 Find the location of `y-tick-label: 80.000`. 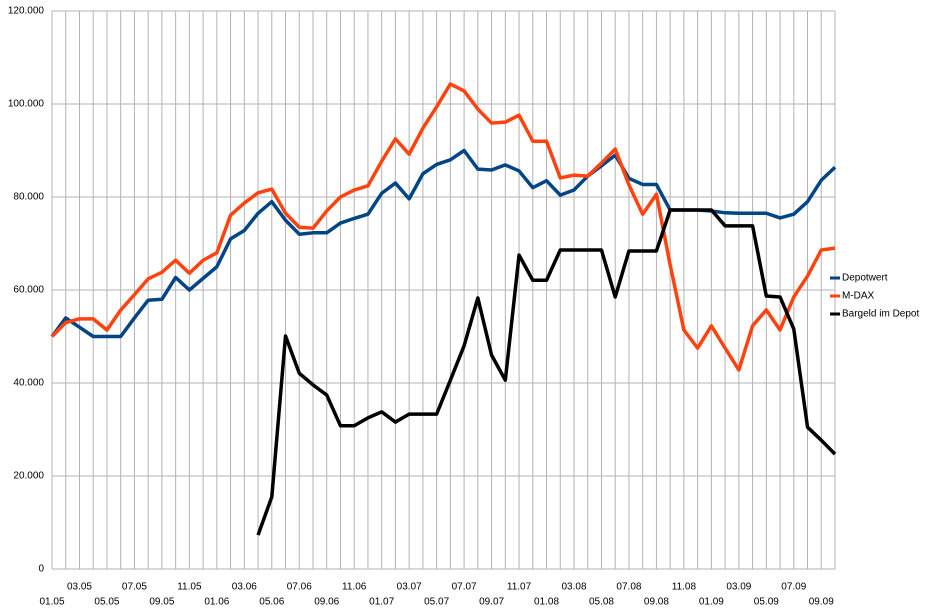

y-tick-label: 80.000 is located at coordinates (28, 197).